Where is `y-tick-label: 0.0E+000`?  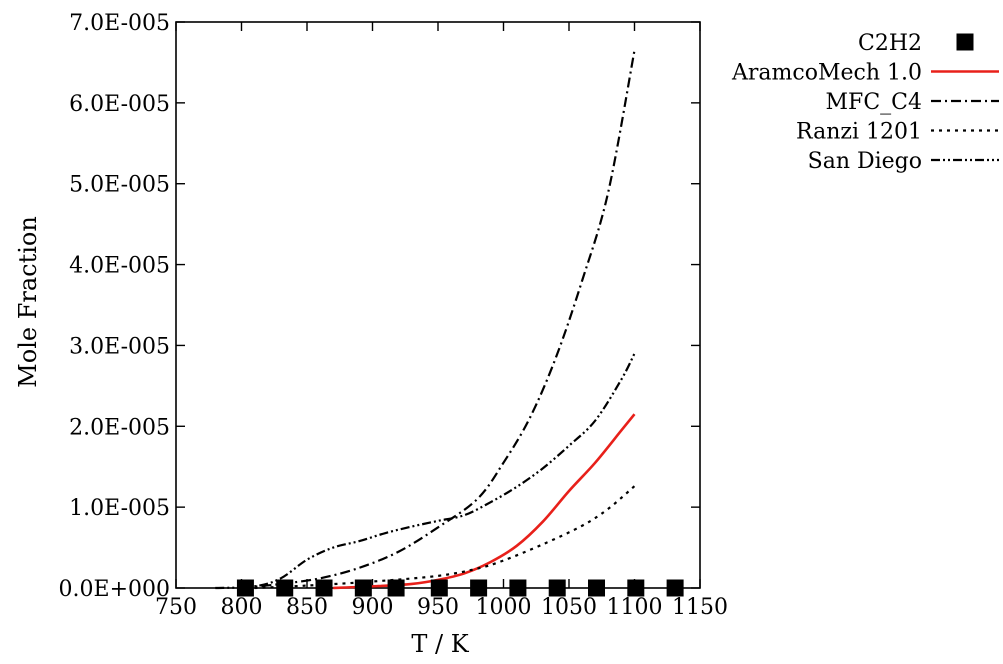
y-tick-label: 0.0E+000 is located at coordinates (114, 589).